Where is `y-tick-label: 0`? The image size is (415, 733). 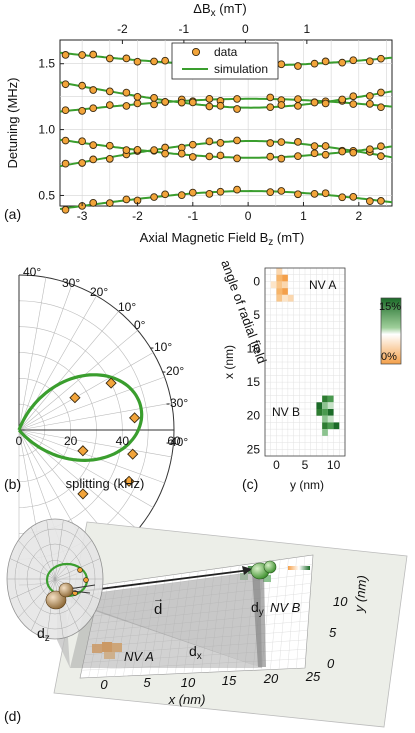
y-tick-label: 0 is located at coordinates (256, 281).